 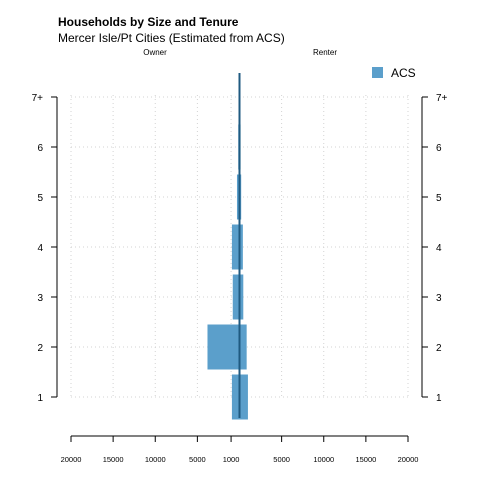 I want to click on legend-label-acs: ACS, so click(x=403, y=73).